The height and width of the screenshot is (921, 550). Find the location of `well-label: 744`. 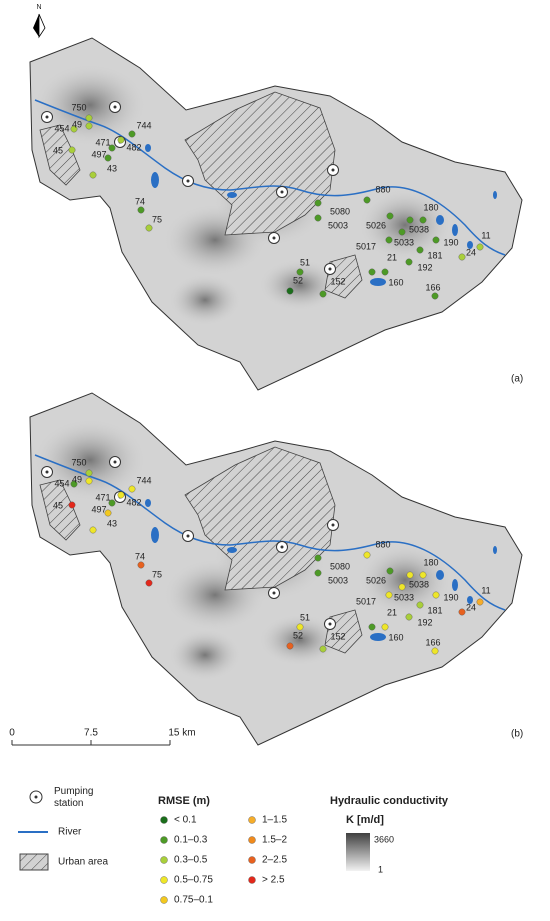

well-label: 744 is located at coordinates (143, 480).